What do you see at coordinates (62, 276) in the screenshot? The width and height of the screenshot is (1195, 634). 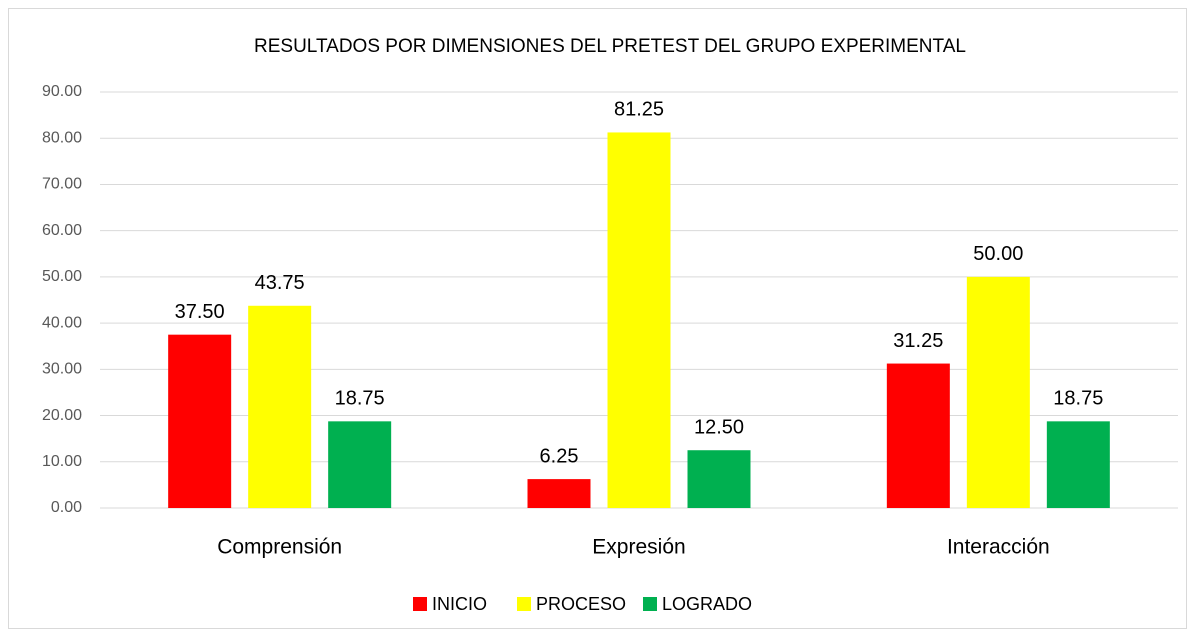 I see `y-tick-label: 50.00` at bounding box center [62, 276].